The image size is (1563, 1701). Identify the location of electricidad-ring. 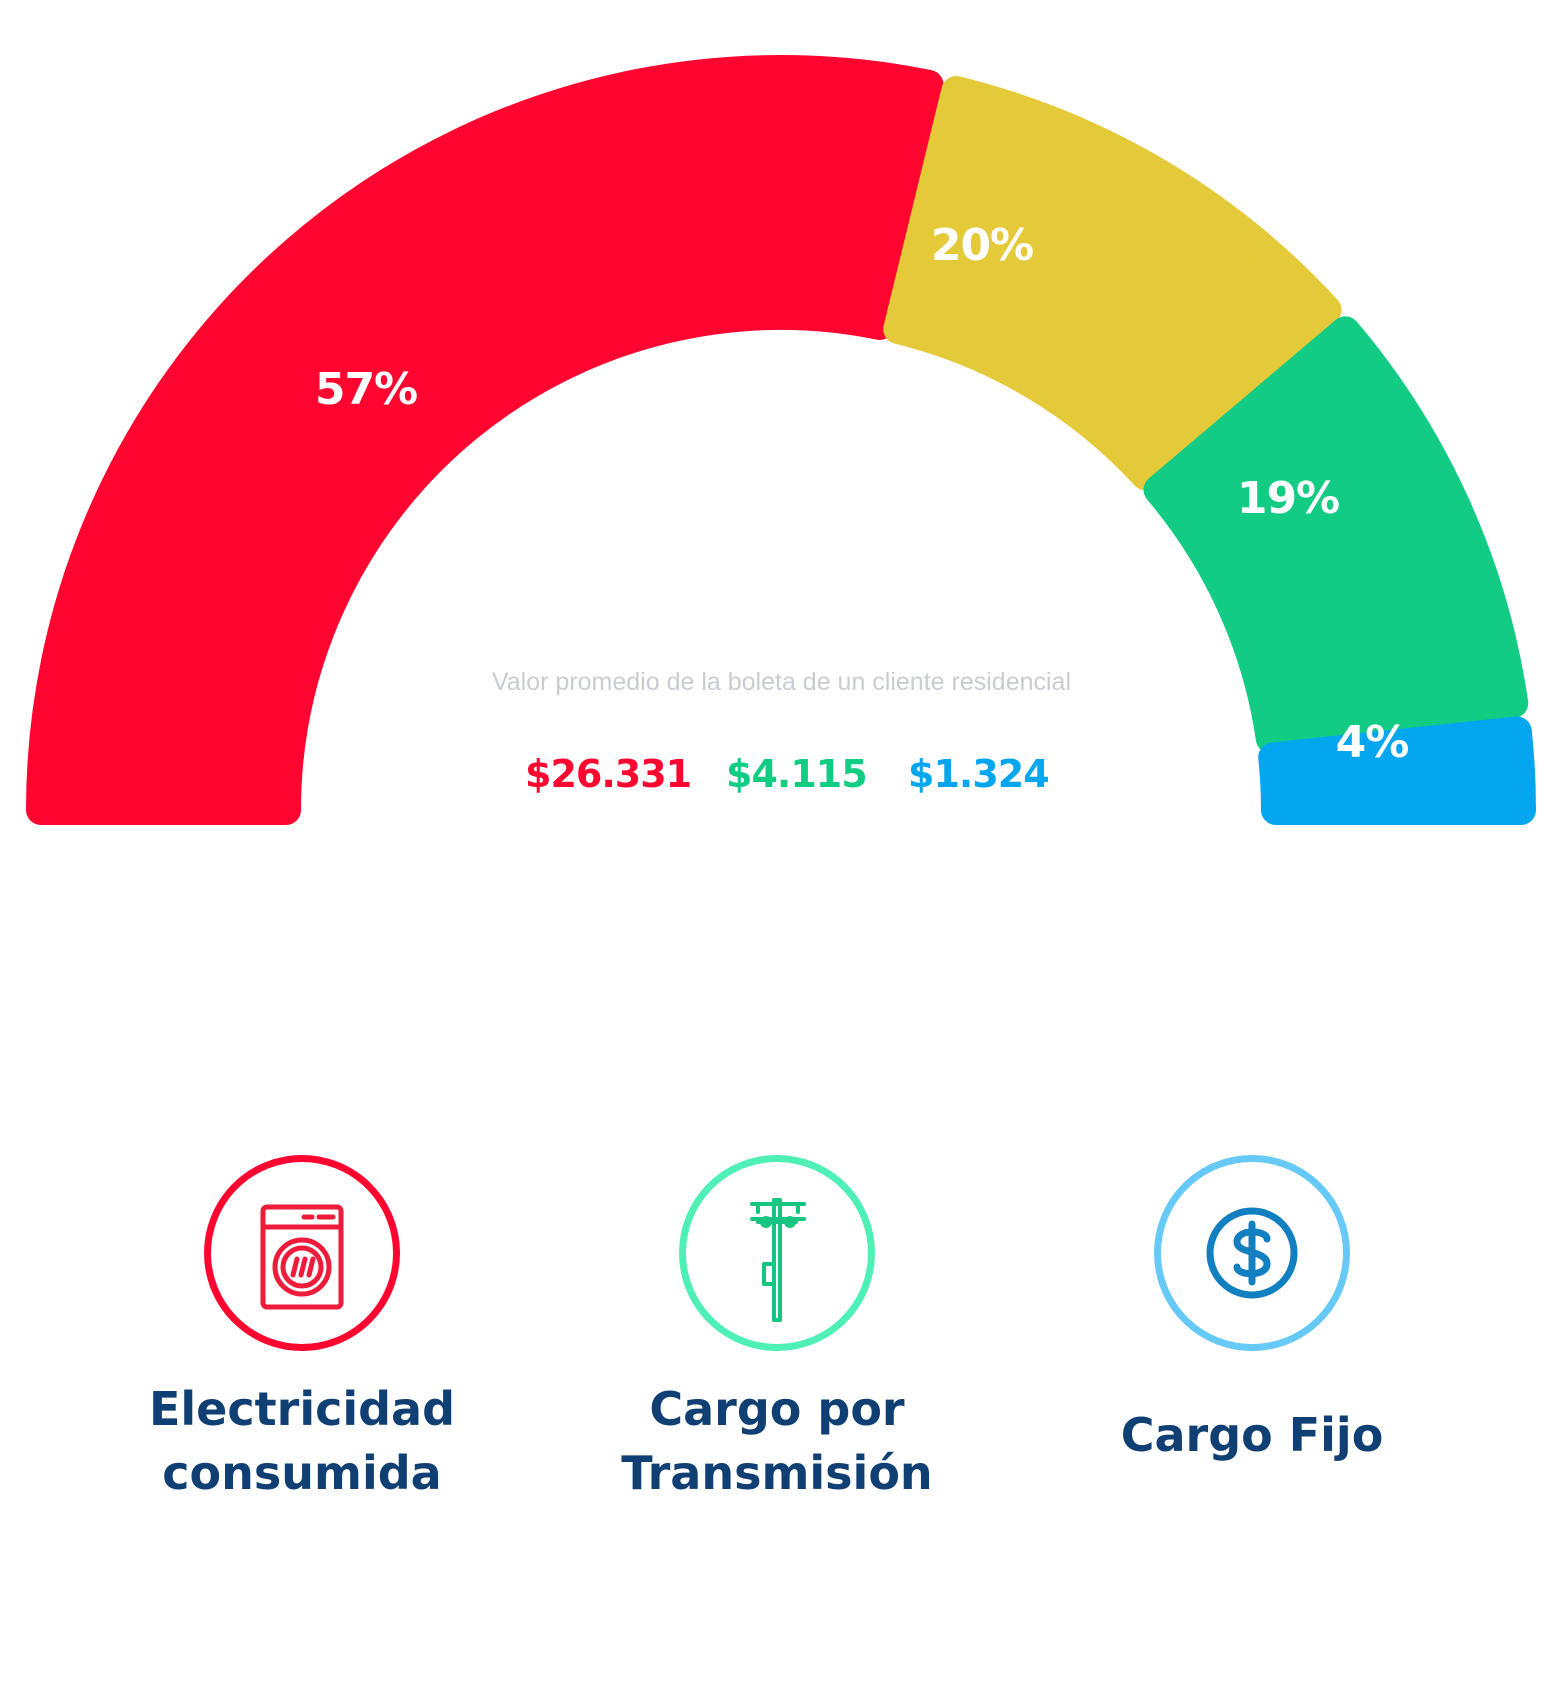
(302, 1253).